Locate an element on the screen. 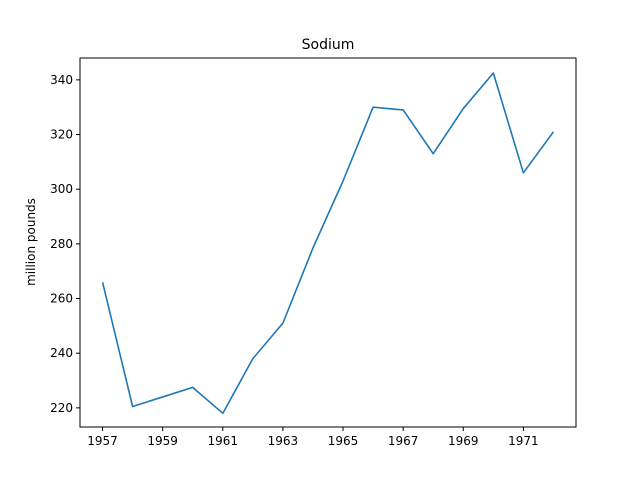  chart-title: Sodium is located at coordinates (328, 45).